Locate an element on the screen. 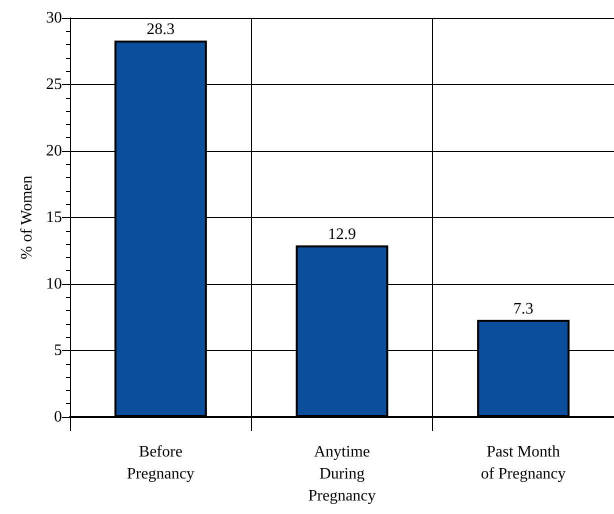 This screenshot has width=614, height=514. data-label: 7.3 is located at coordinates (523, 309).